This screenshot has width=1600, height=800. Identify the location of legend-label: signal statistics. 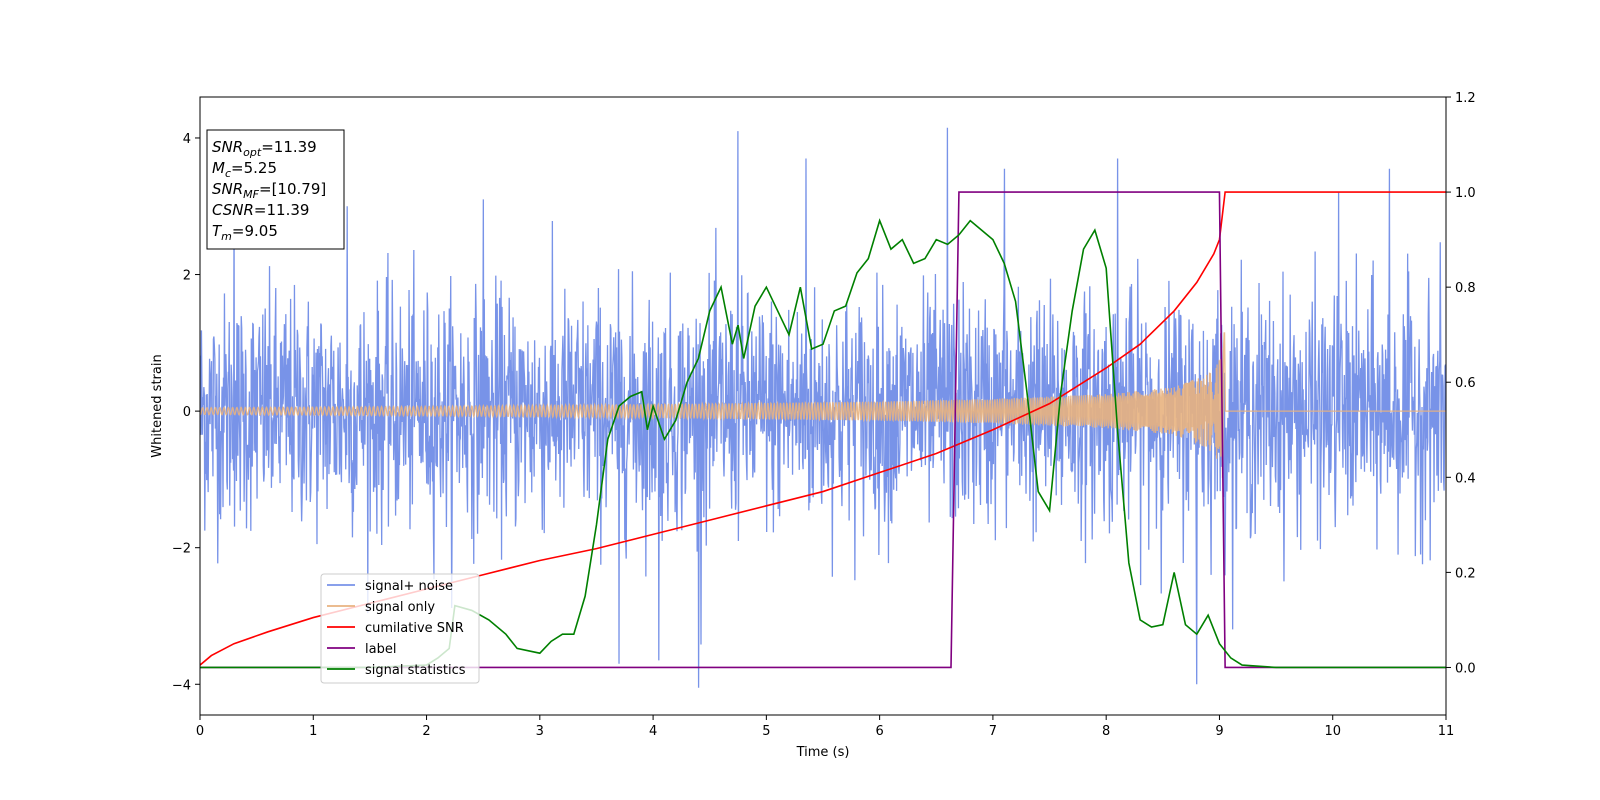
(415, 670).